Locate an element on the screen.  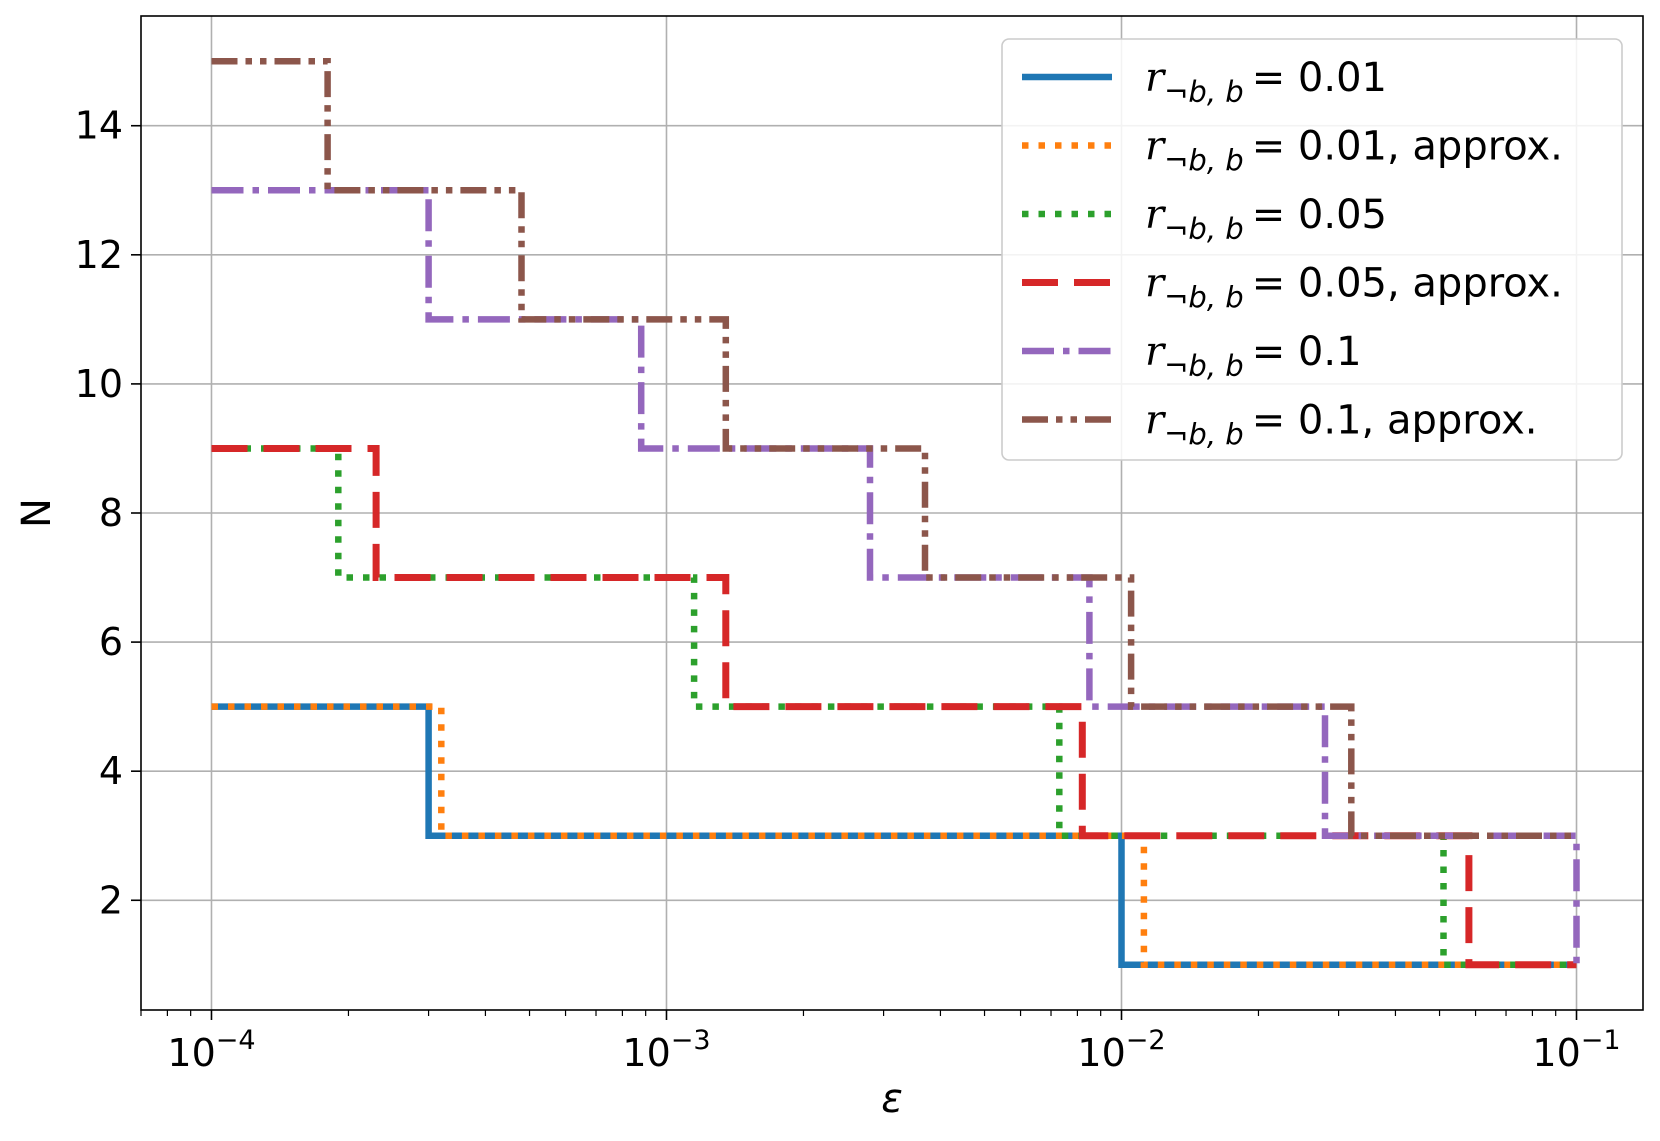
legend-label-4: r¬b, b = 0.05, approx. is located at coordinates (1354, 288).